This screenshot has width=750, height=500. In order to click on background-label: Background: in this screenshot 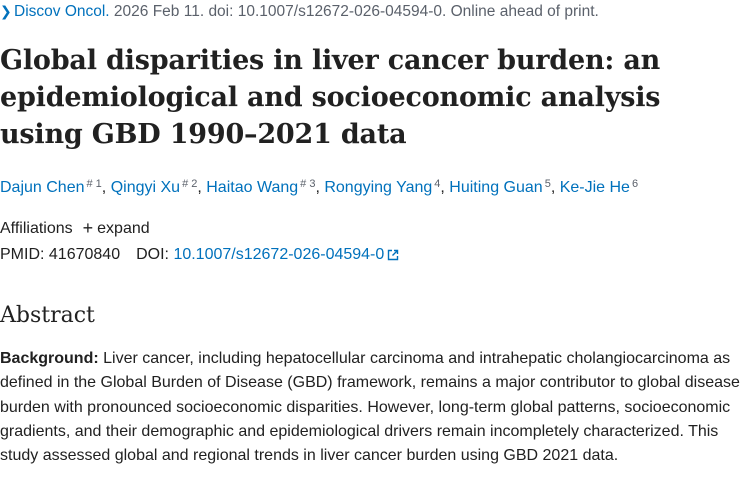, I will do `click(49, 358)`.